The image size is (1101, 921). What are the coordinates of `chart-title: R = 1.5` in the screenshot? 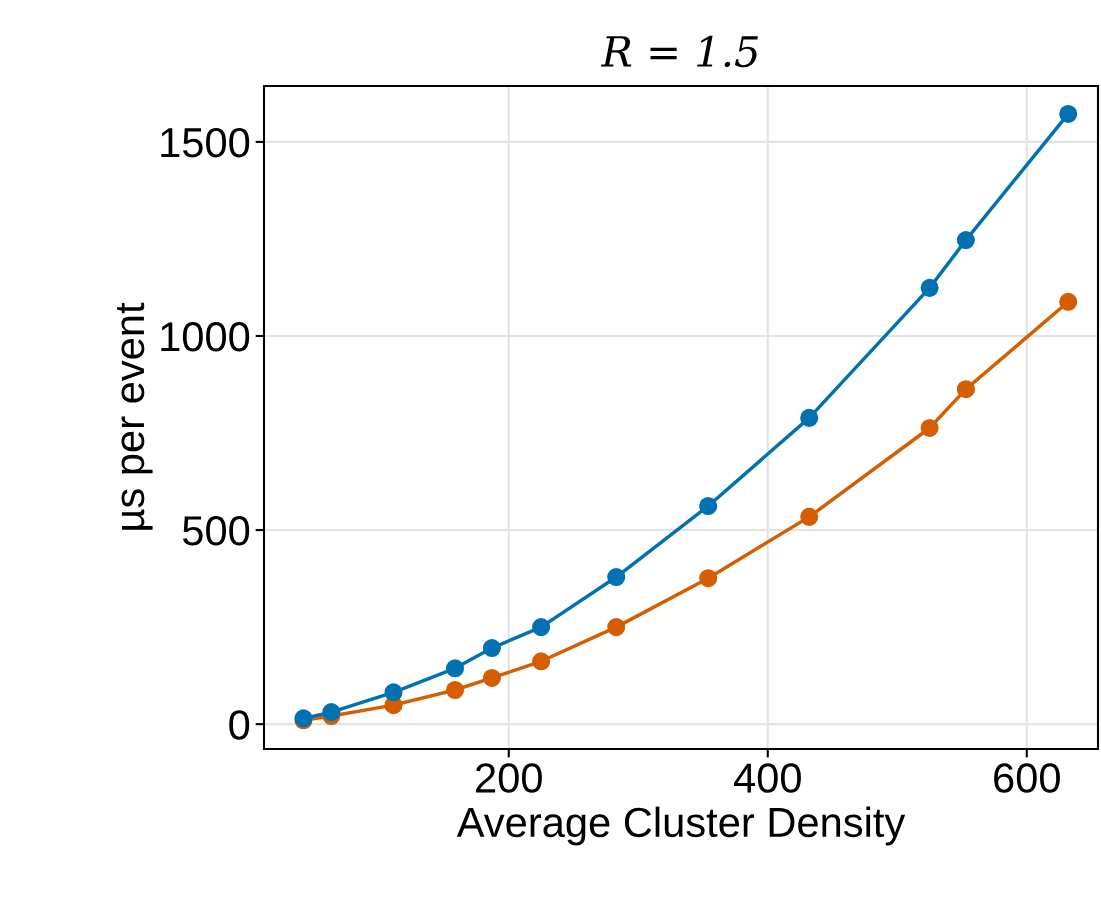 It's located at (679, 51).